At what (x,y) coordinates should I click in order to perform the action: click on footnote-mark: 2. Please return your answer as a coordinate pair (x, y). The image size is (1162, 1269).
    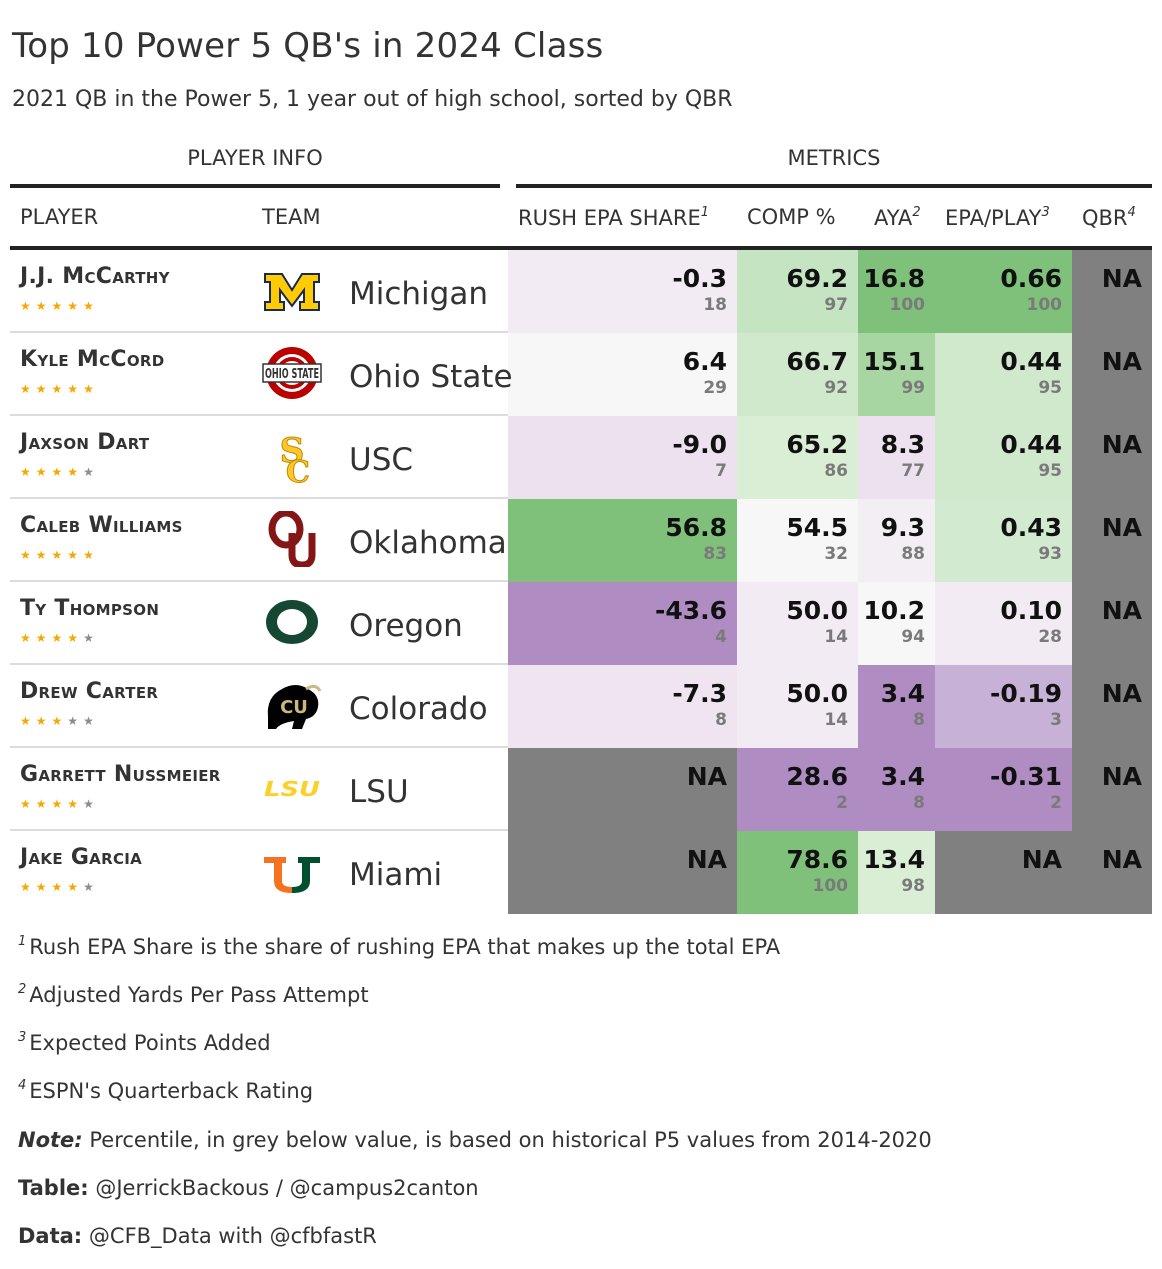
    Looking at the image, I should click on (916, 212).